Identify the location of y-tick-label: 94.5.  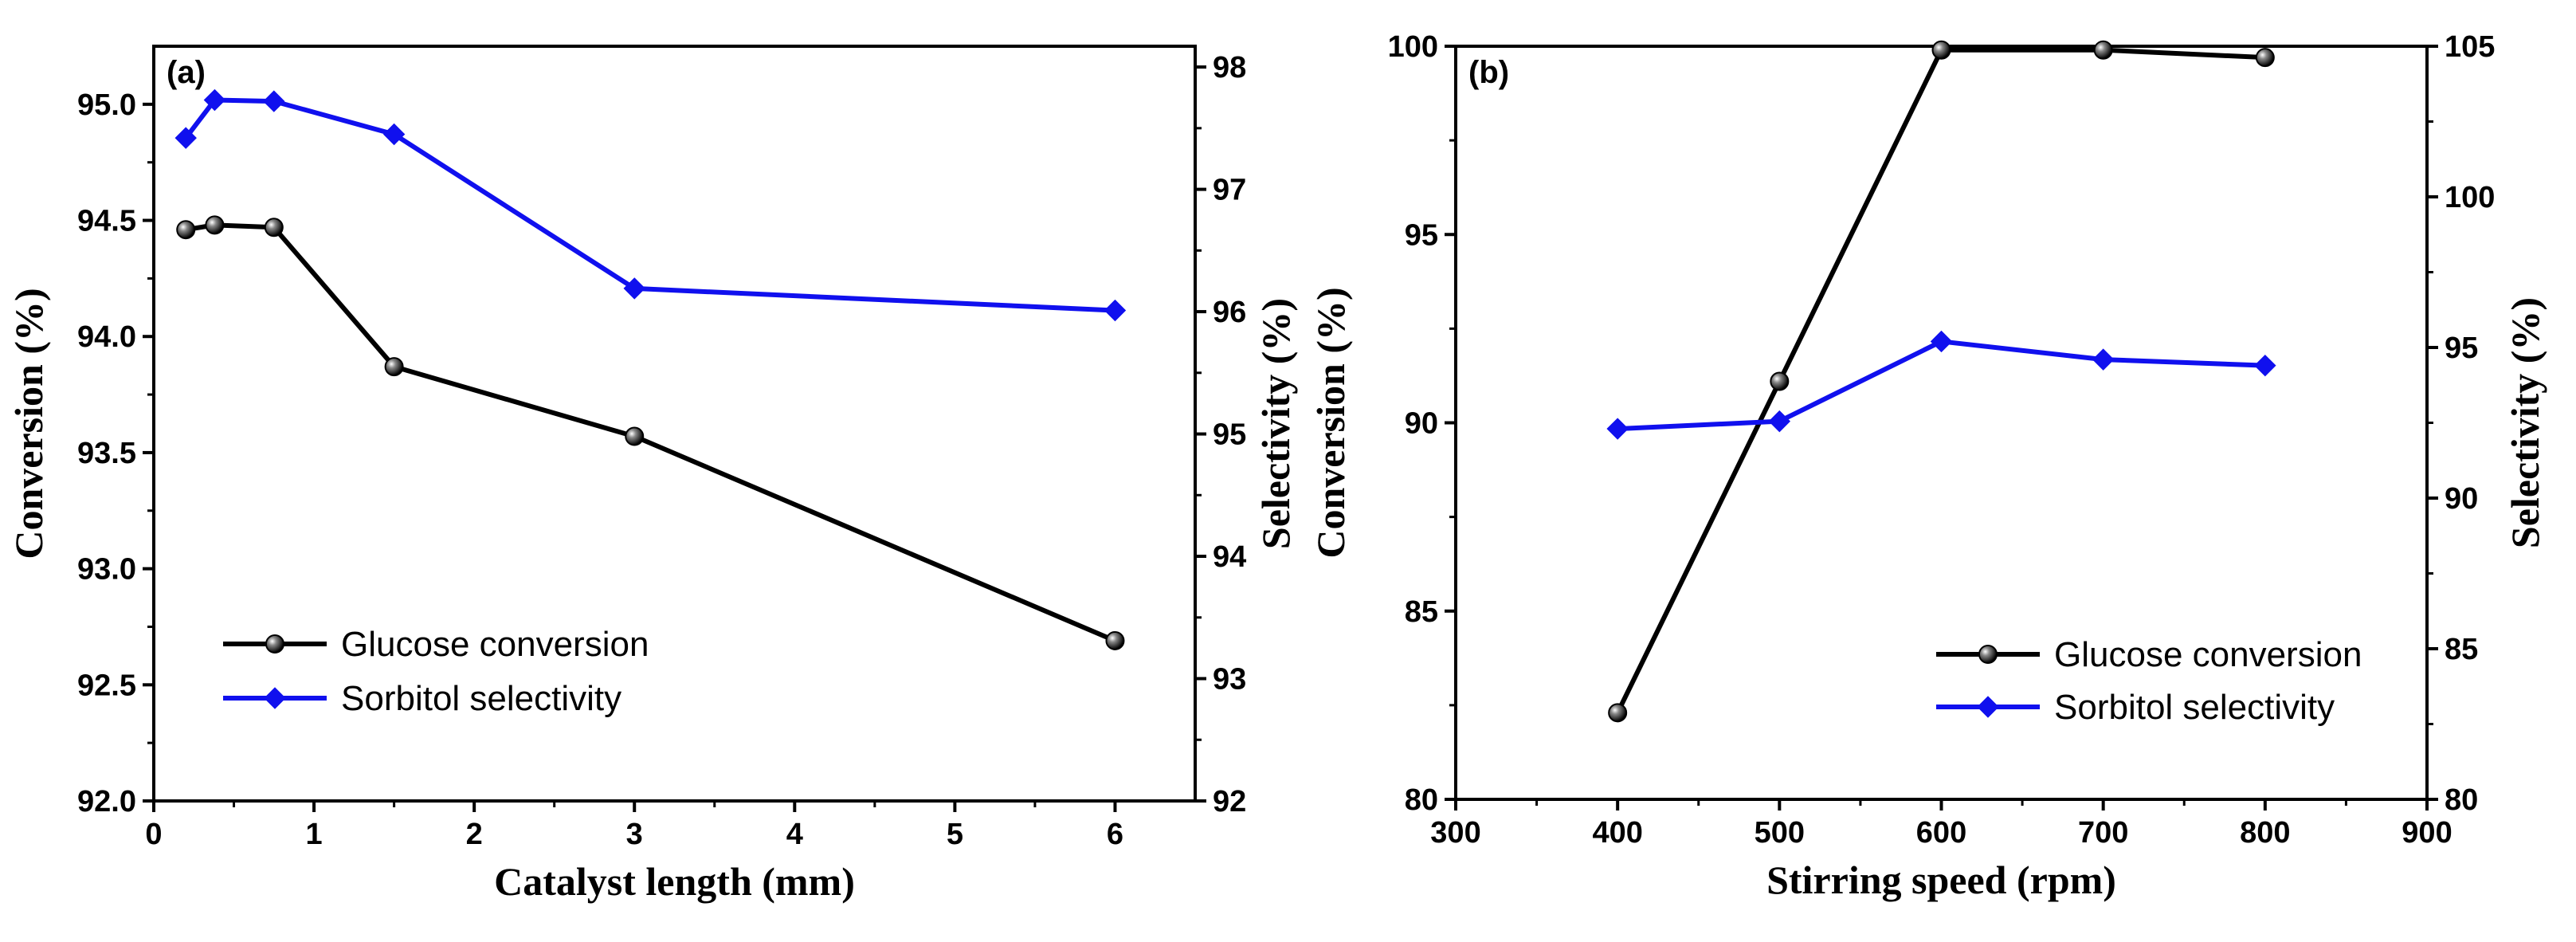
(107, 221).